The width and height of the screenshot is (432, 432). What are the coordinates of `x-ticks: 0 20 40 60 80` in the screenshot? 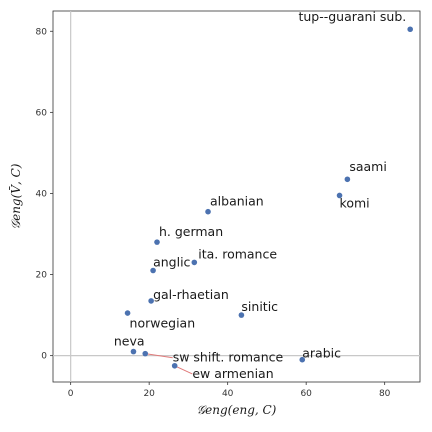 It's located at (229, 390).